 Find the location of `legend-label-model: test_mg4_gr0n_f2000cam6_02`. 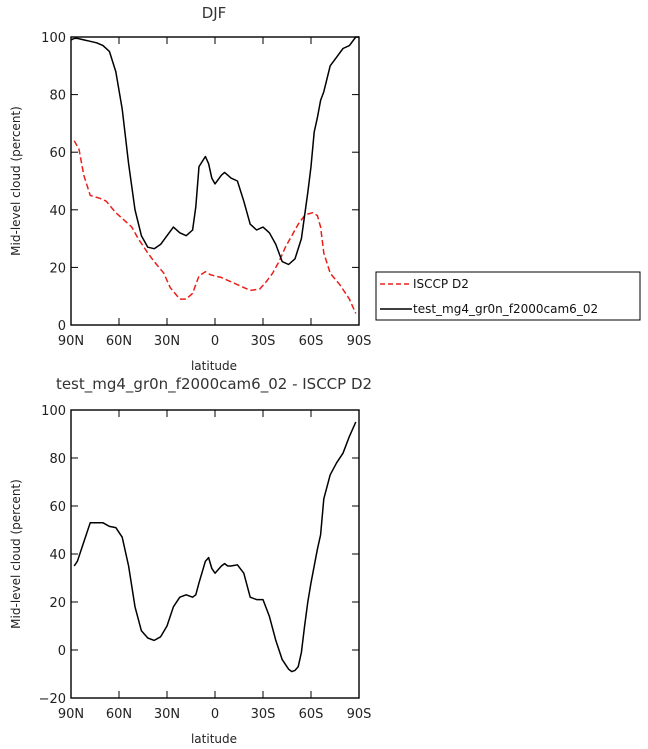

legend-label-model: test_mg4_gr0n_f2000cam6_02 is located at coordinates (505, 309).